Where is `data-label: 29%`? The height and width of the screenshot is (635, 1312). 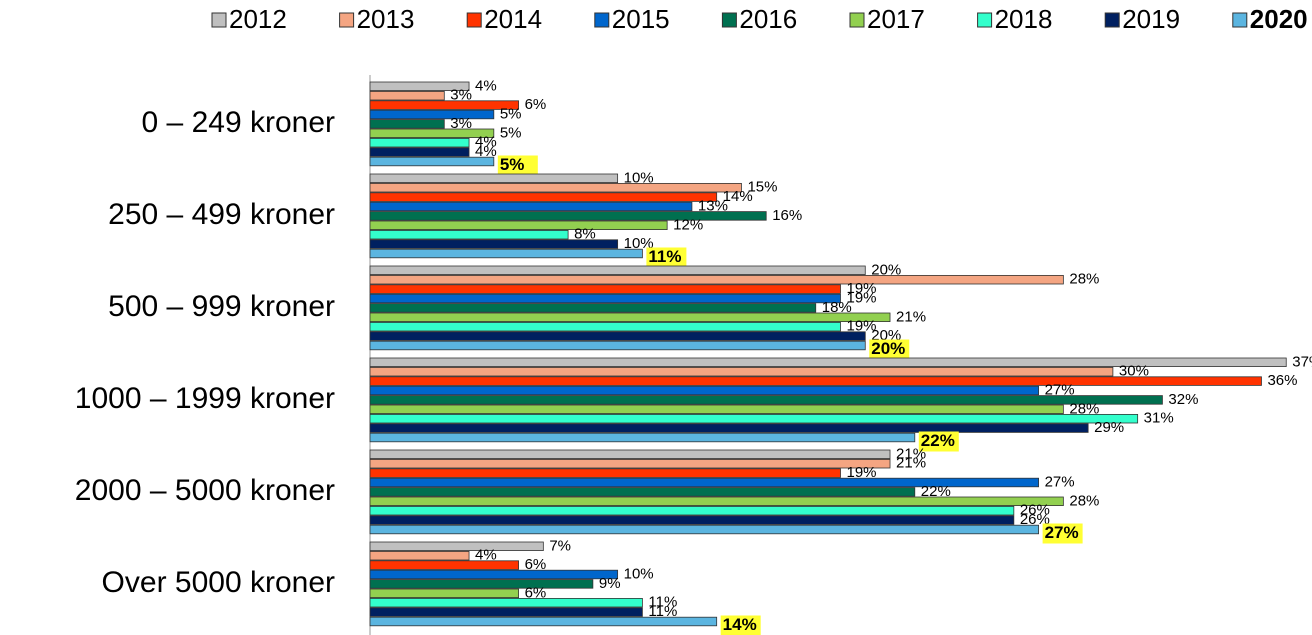
data-label: 29% is located at coordinates (1109, 427).